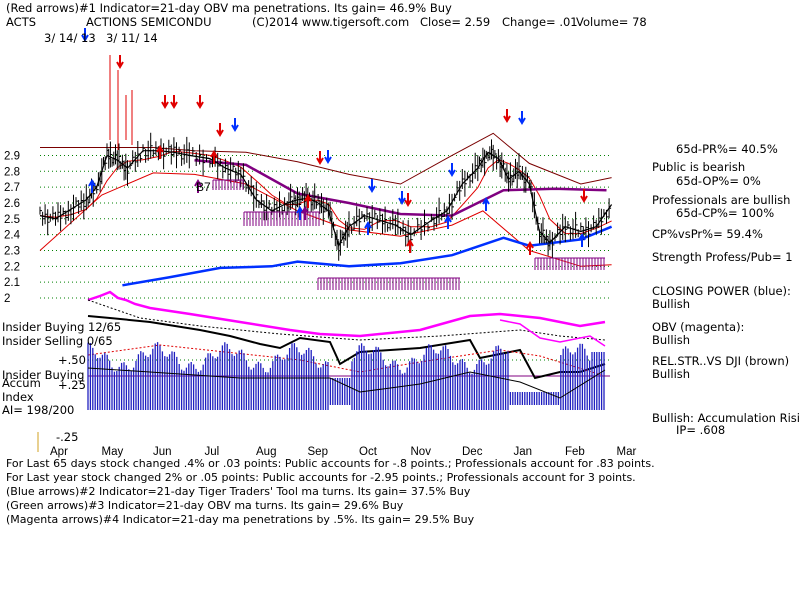 The width and height of the screenshot is (800, 600). What do you see at coordinates (726, 418) in the screenshot?
I see `accum-rising: Bullish: Accumulation Risi` at bounding box center [726, 418].